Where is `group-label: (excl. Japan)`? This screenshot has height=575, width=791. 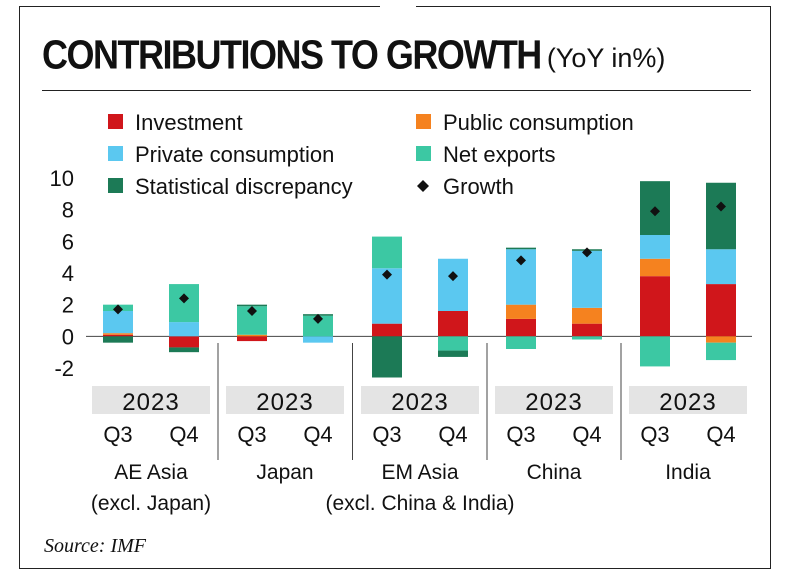 group-label: (excl. Japan) is located at coordinates (151, 503).